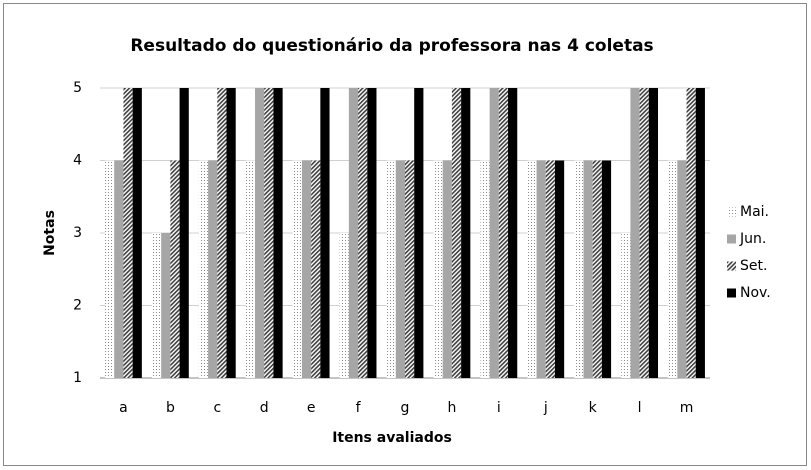  I want to click on y-tick-label: 5, so click(77, 88).